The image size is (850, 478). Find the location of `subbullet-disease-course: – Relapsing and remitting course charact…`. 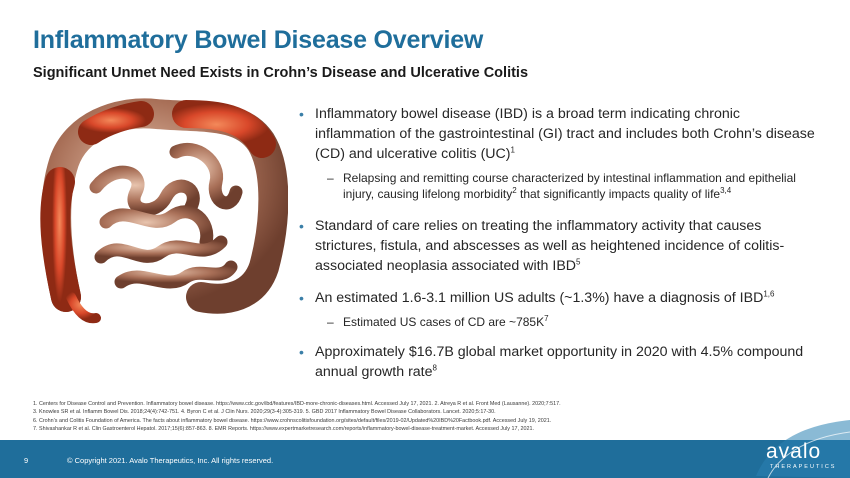

subbullet-disease-course: – Relapsing and remitting course charact… is located at coordinates (557, 186).